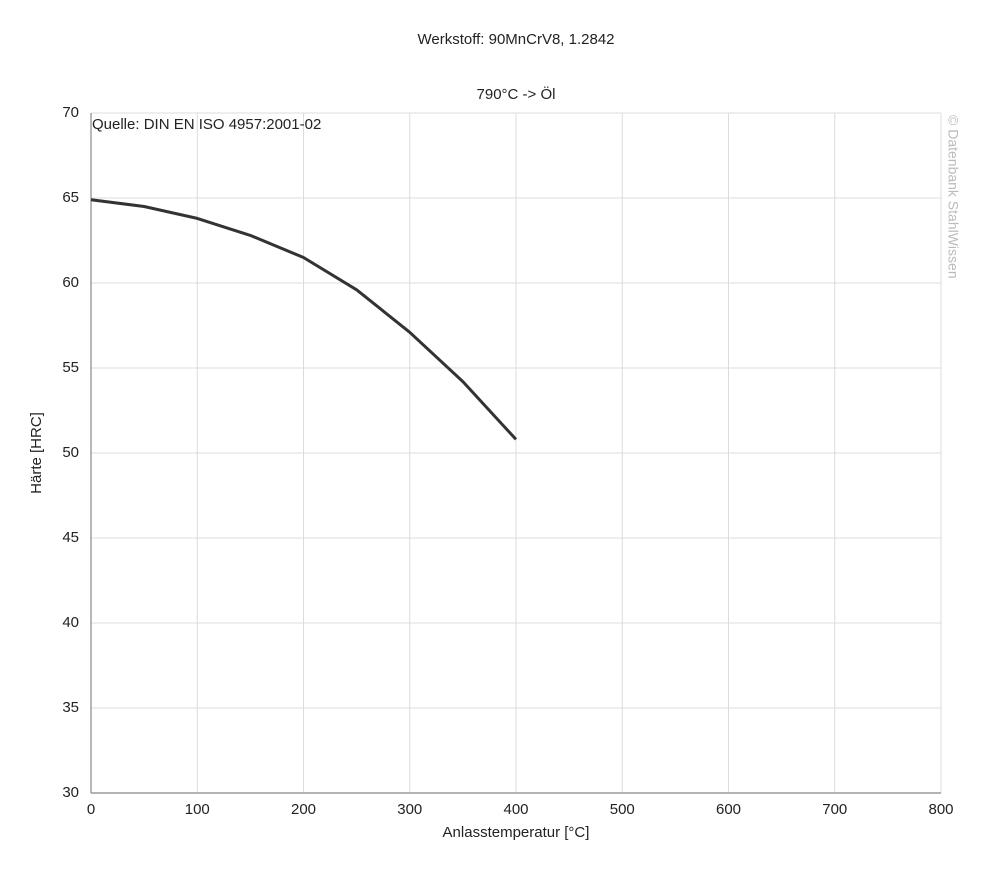  I want to click on y-tick-label: 65, so click(70, 197).